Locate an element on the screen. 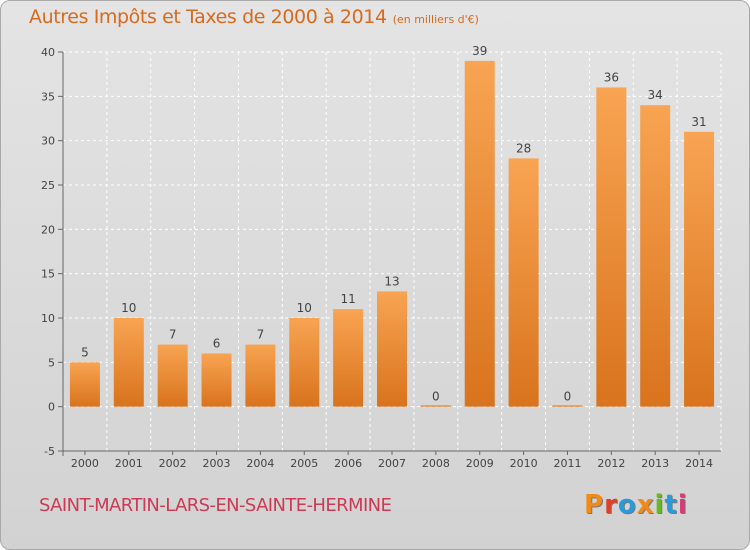 This screenshot has width=750, height=550. bar-2001 is located at coordinates (128, 362).